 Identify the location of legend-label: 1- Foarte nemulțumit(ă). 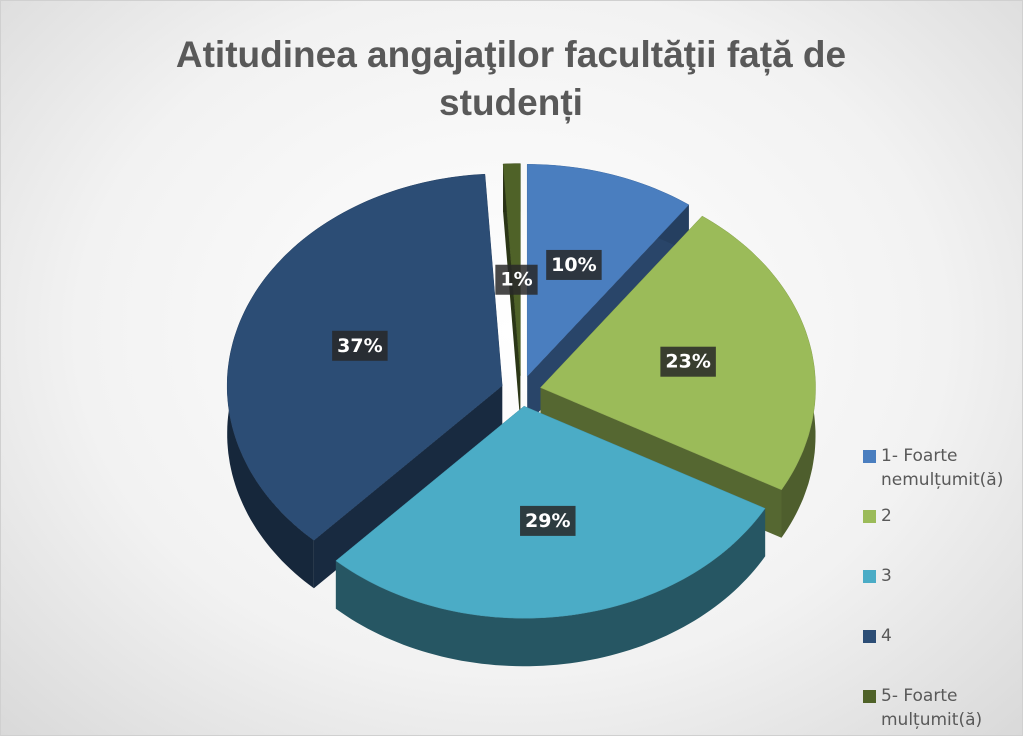
(942, 468).